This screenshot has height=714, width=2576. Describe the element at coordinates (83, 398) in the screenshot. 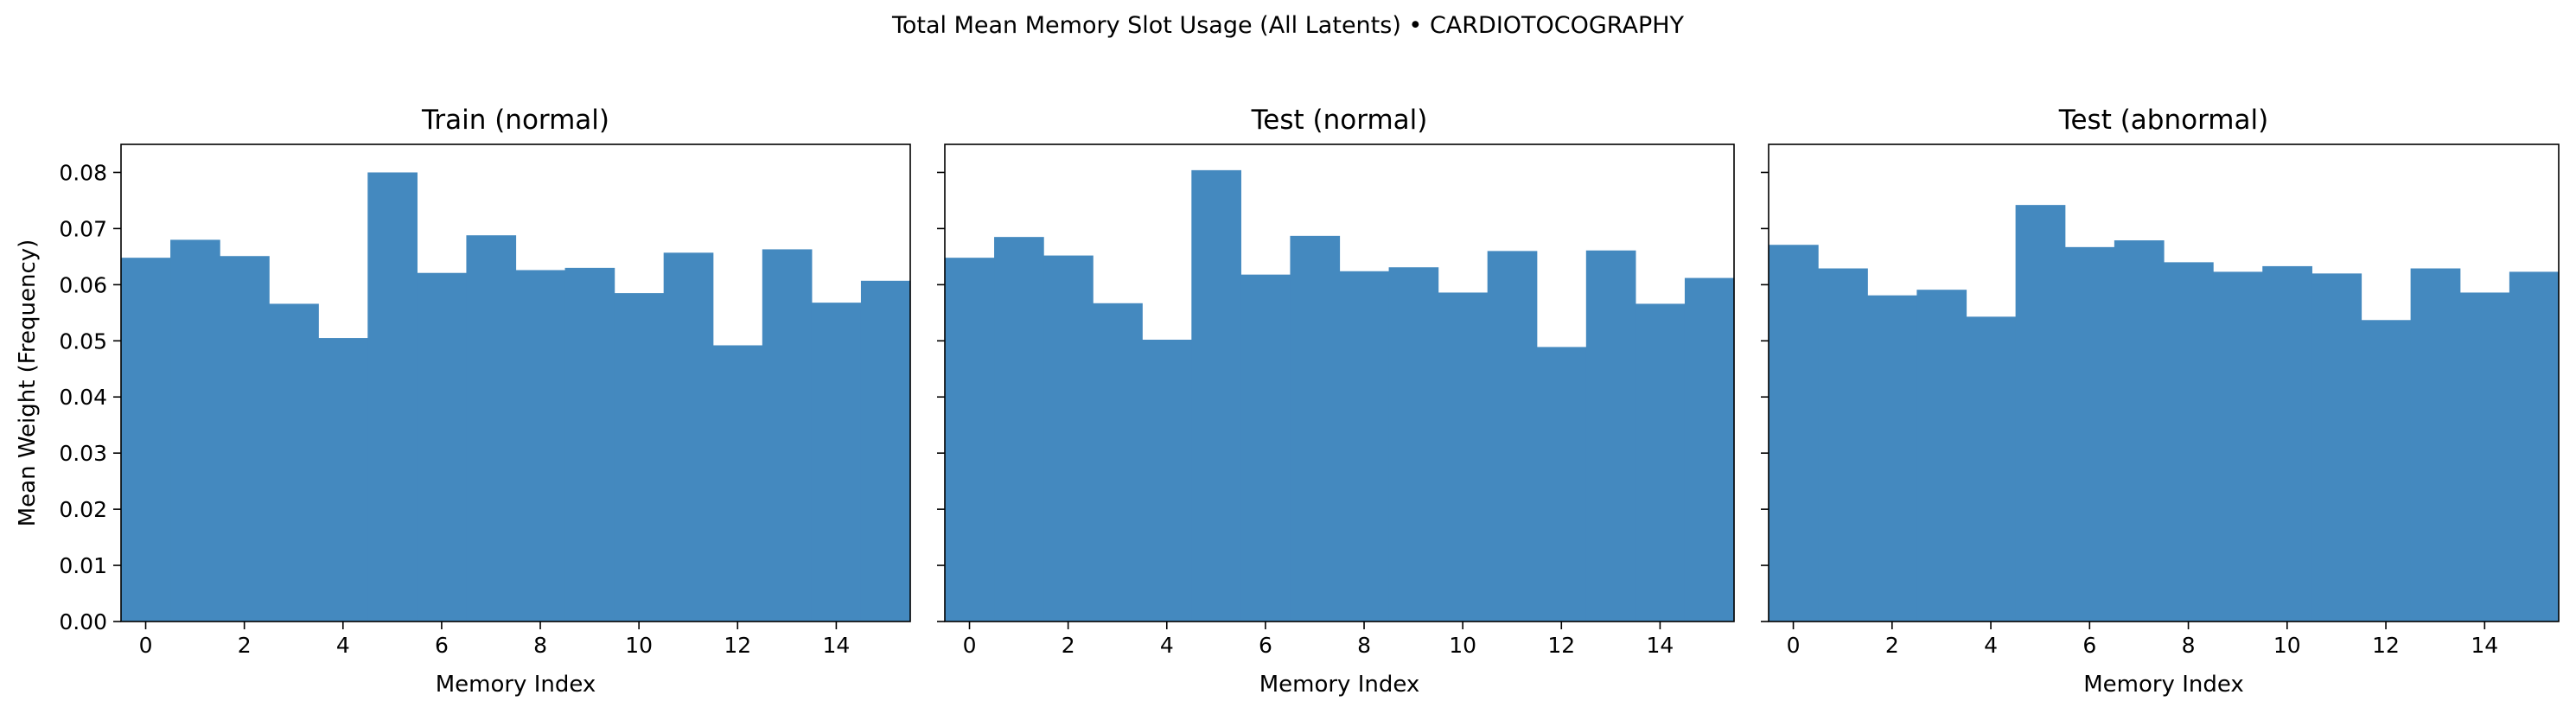

I see `y-tick-label: 0.04` at that location.